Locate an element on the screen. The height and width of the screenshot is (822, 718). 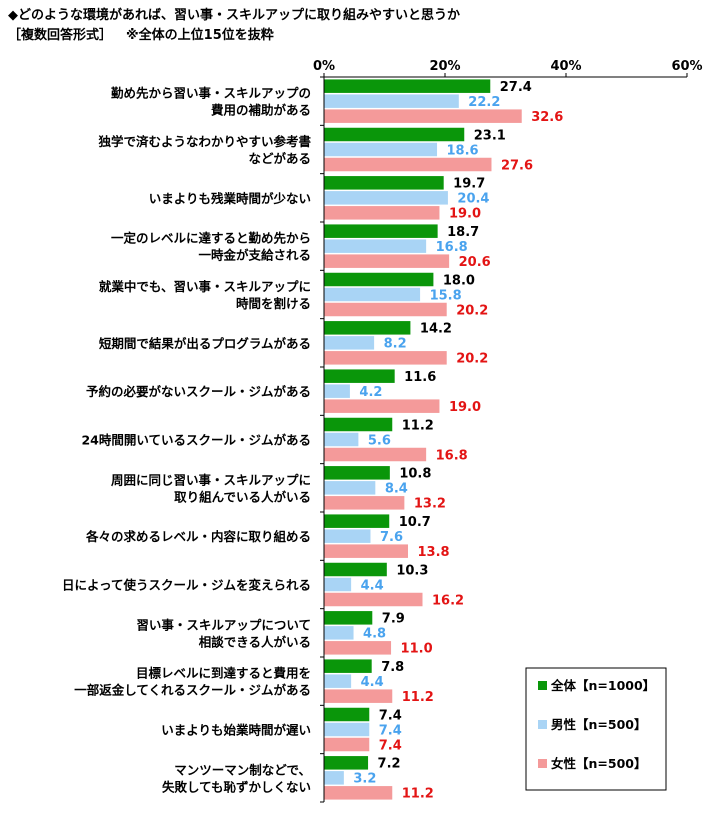
x-tick-label: 0% is located at coordinates (324, 66).